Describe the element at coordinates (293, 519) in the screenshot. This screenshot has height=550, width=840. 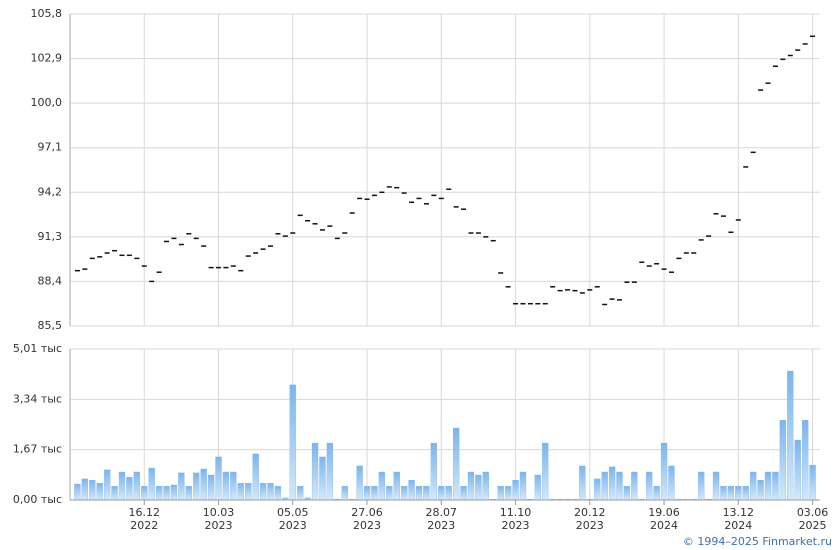
I see `x-tick-label: 05.05 2023` at that location.